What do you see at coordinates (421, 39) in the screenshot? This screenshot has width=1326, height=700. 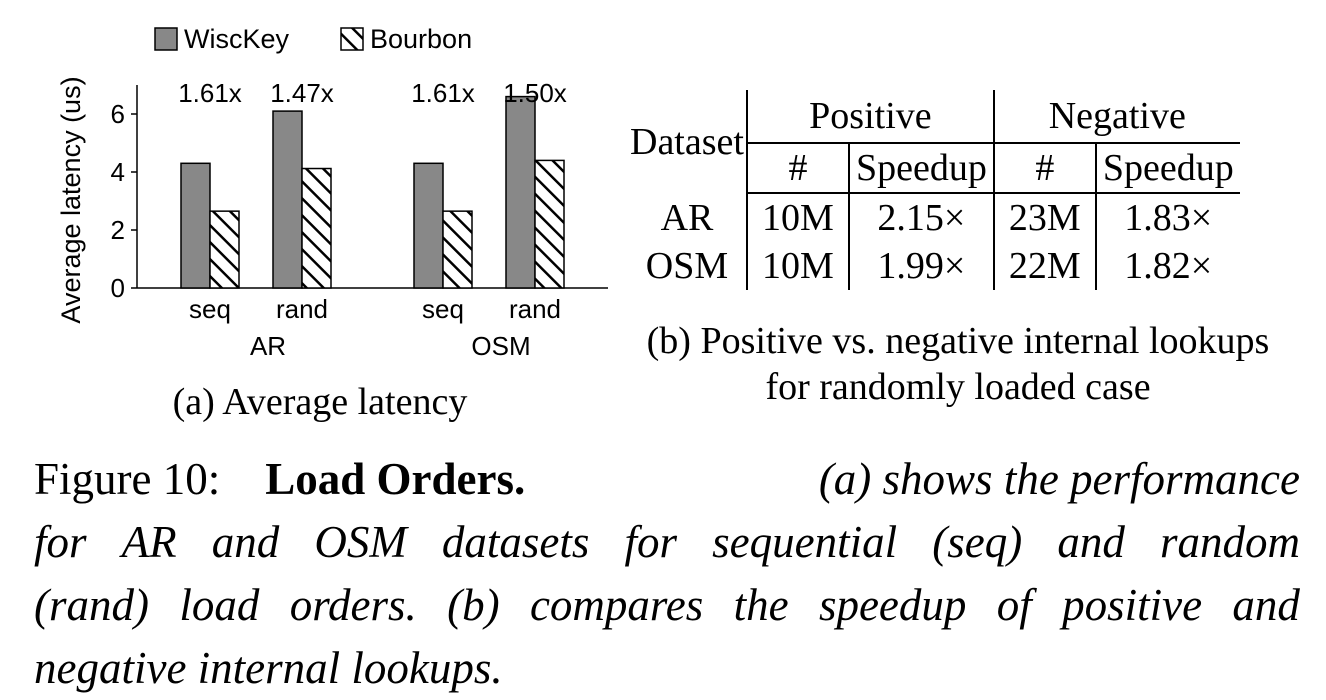 I see `legend-label-bourbon: Bourbon` at bounding box center [421, 39].